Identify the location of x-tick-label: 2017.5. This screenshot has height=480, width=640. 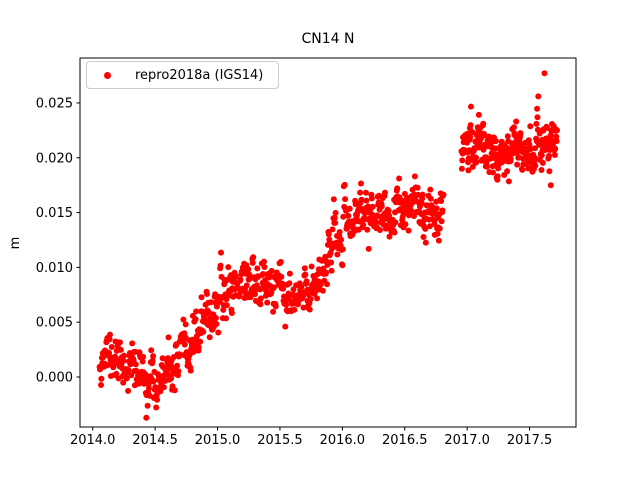
(530, 440).